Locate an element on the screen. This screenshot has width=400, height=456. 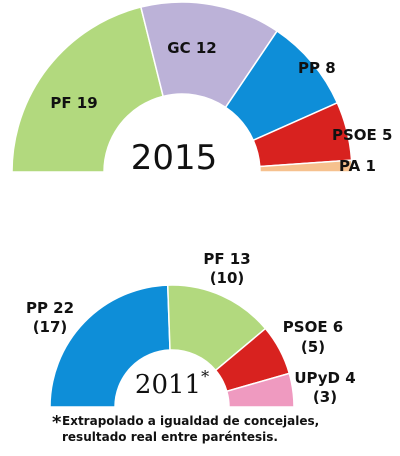
label-pf-2011: PF 13 is located at coordinates (226, 259).